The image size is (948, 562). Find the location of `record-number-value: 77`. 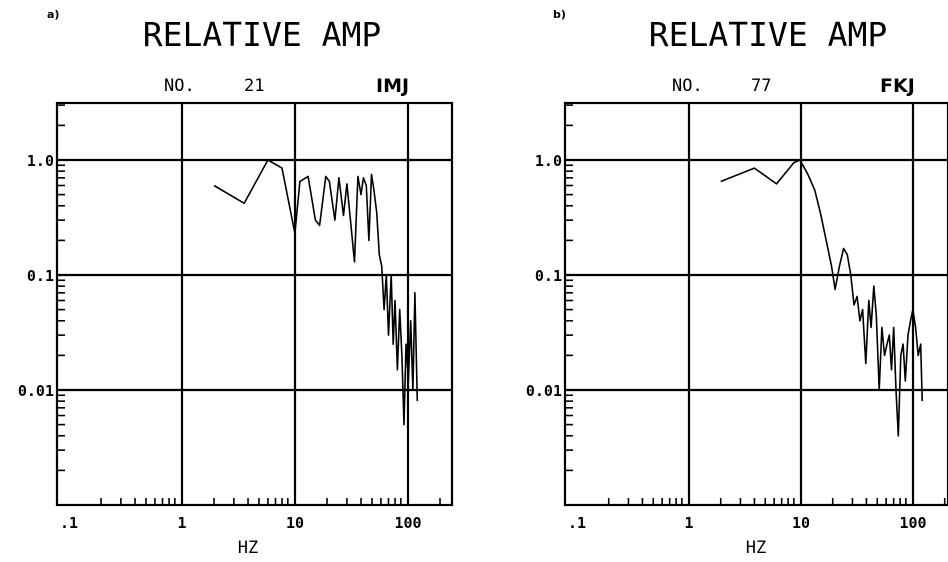

record-number-value: 77 is located at coordinates (761, 86).